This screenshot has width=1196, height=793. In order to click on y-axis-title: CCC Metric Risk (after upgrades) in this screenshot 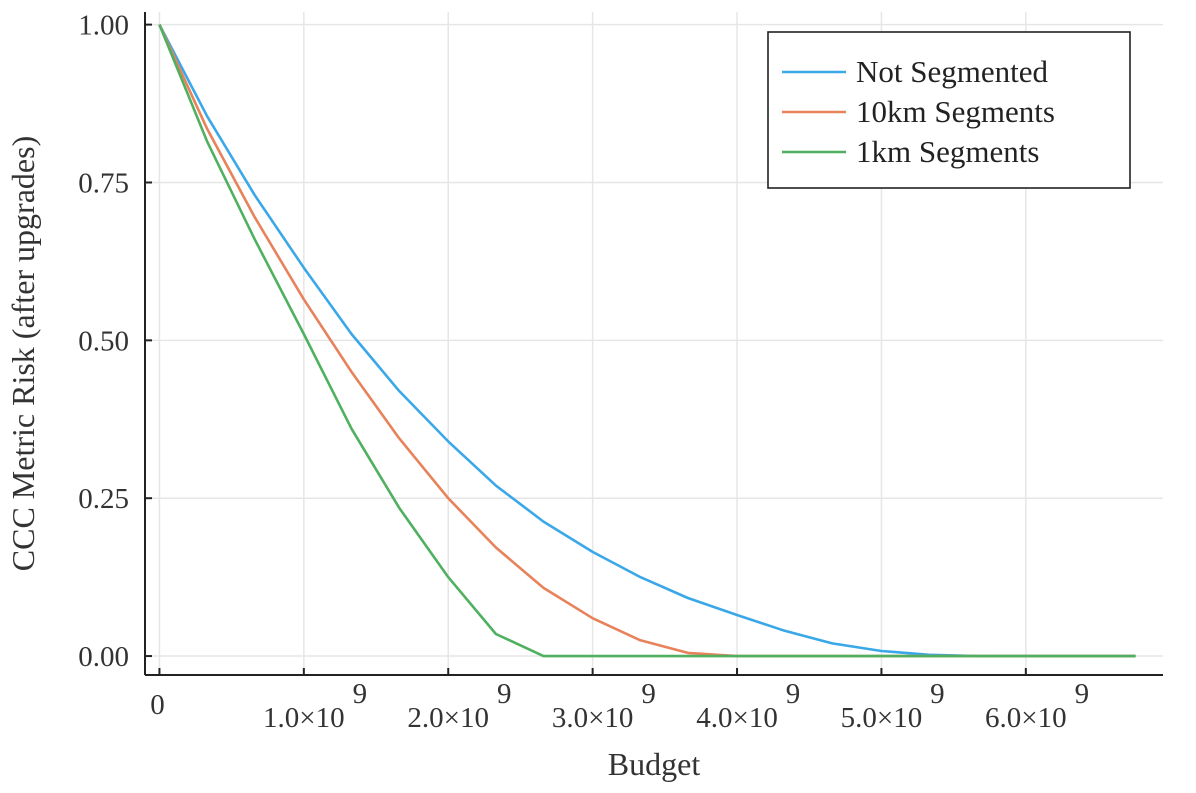, I will do `click(23, 353)`.